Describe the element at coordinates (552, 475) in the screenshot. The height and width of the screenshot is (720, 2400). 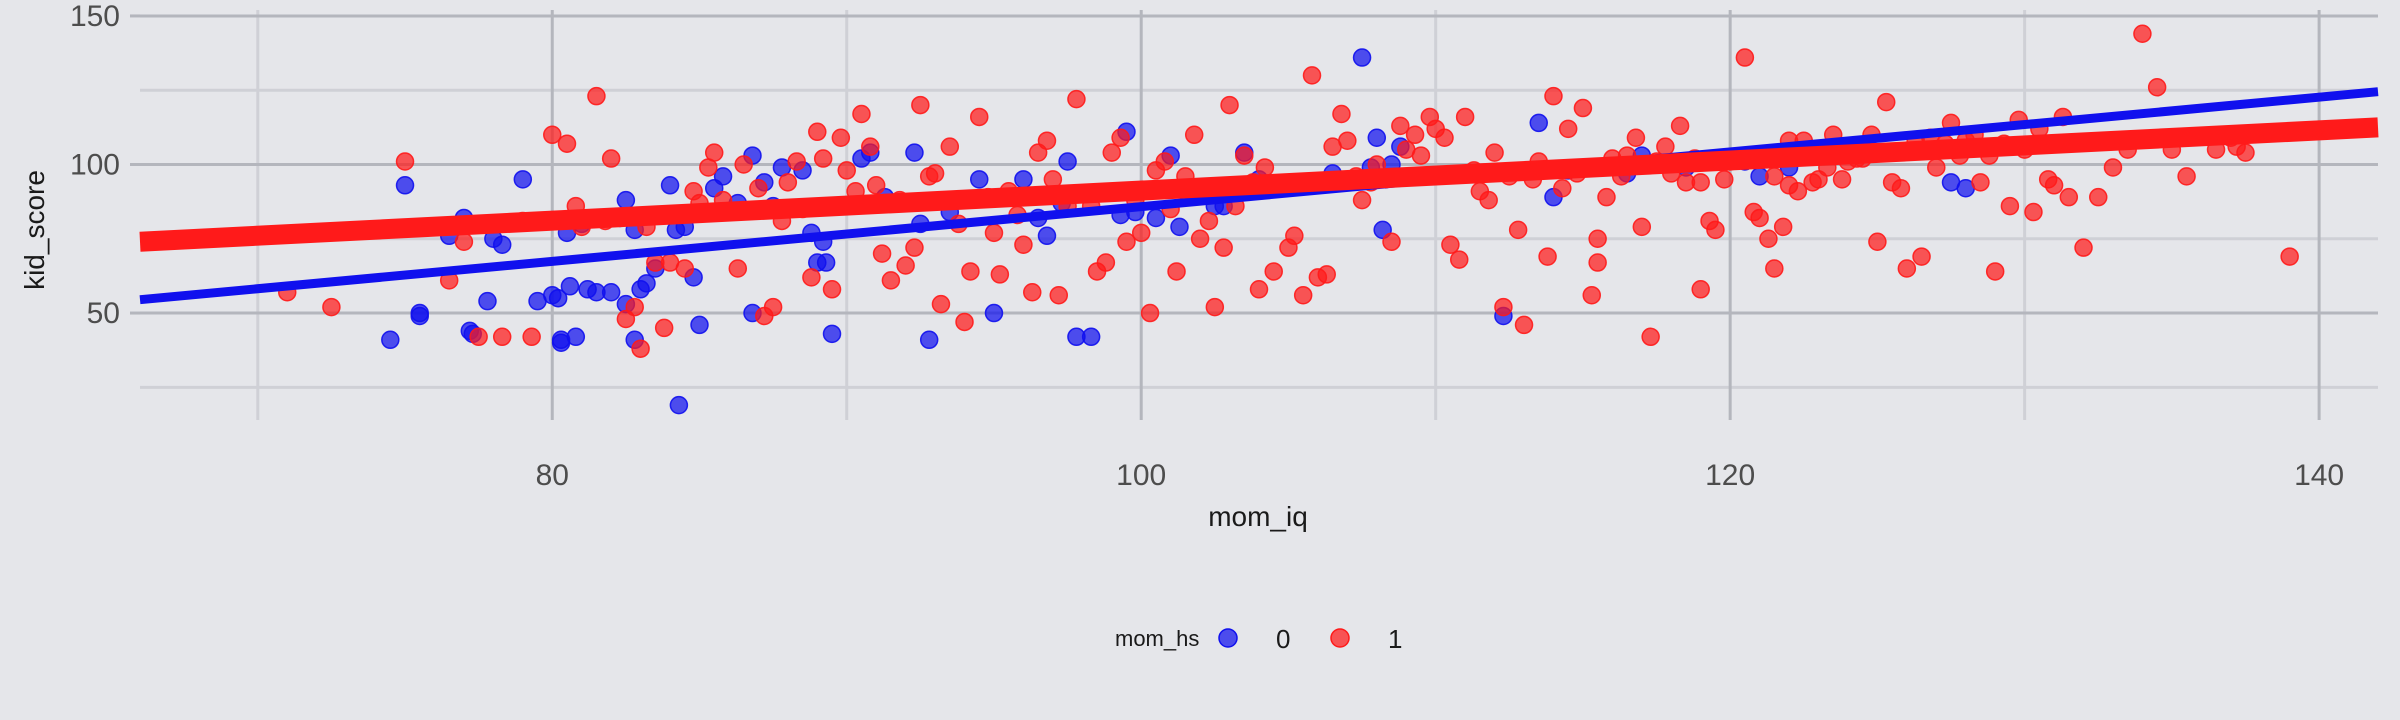
I see `x-tick-label: 80` at that location.